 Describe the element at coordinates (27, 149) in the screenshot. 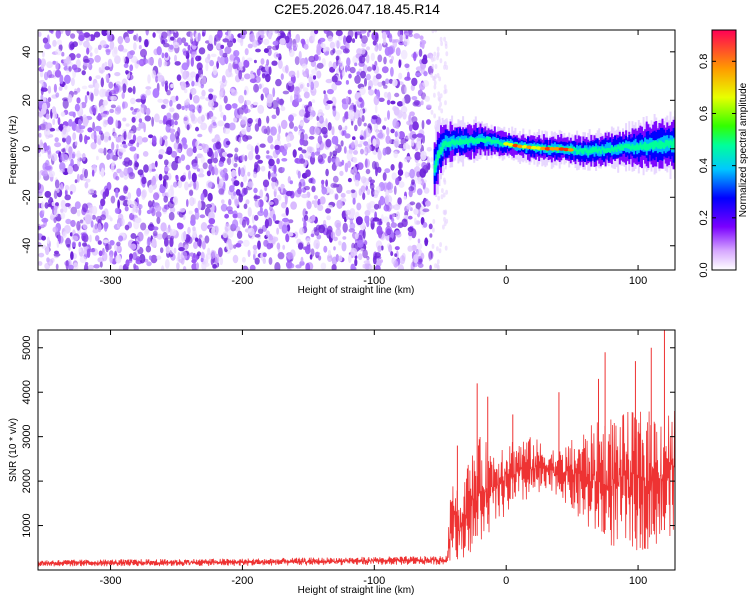

I see `y-tick-label: 0` at that location.